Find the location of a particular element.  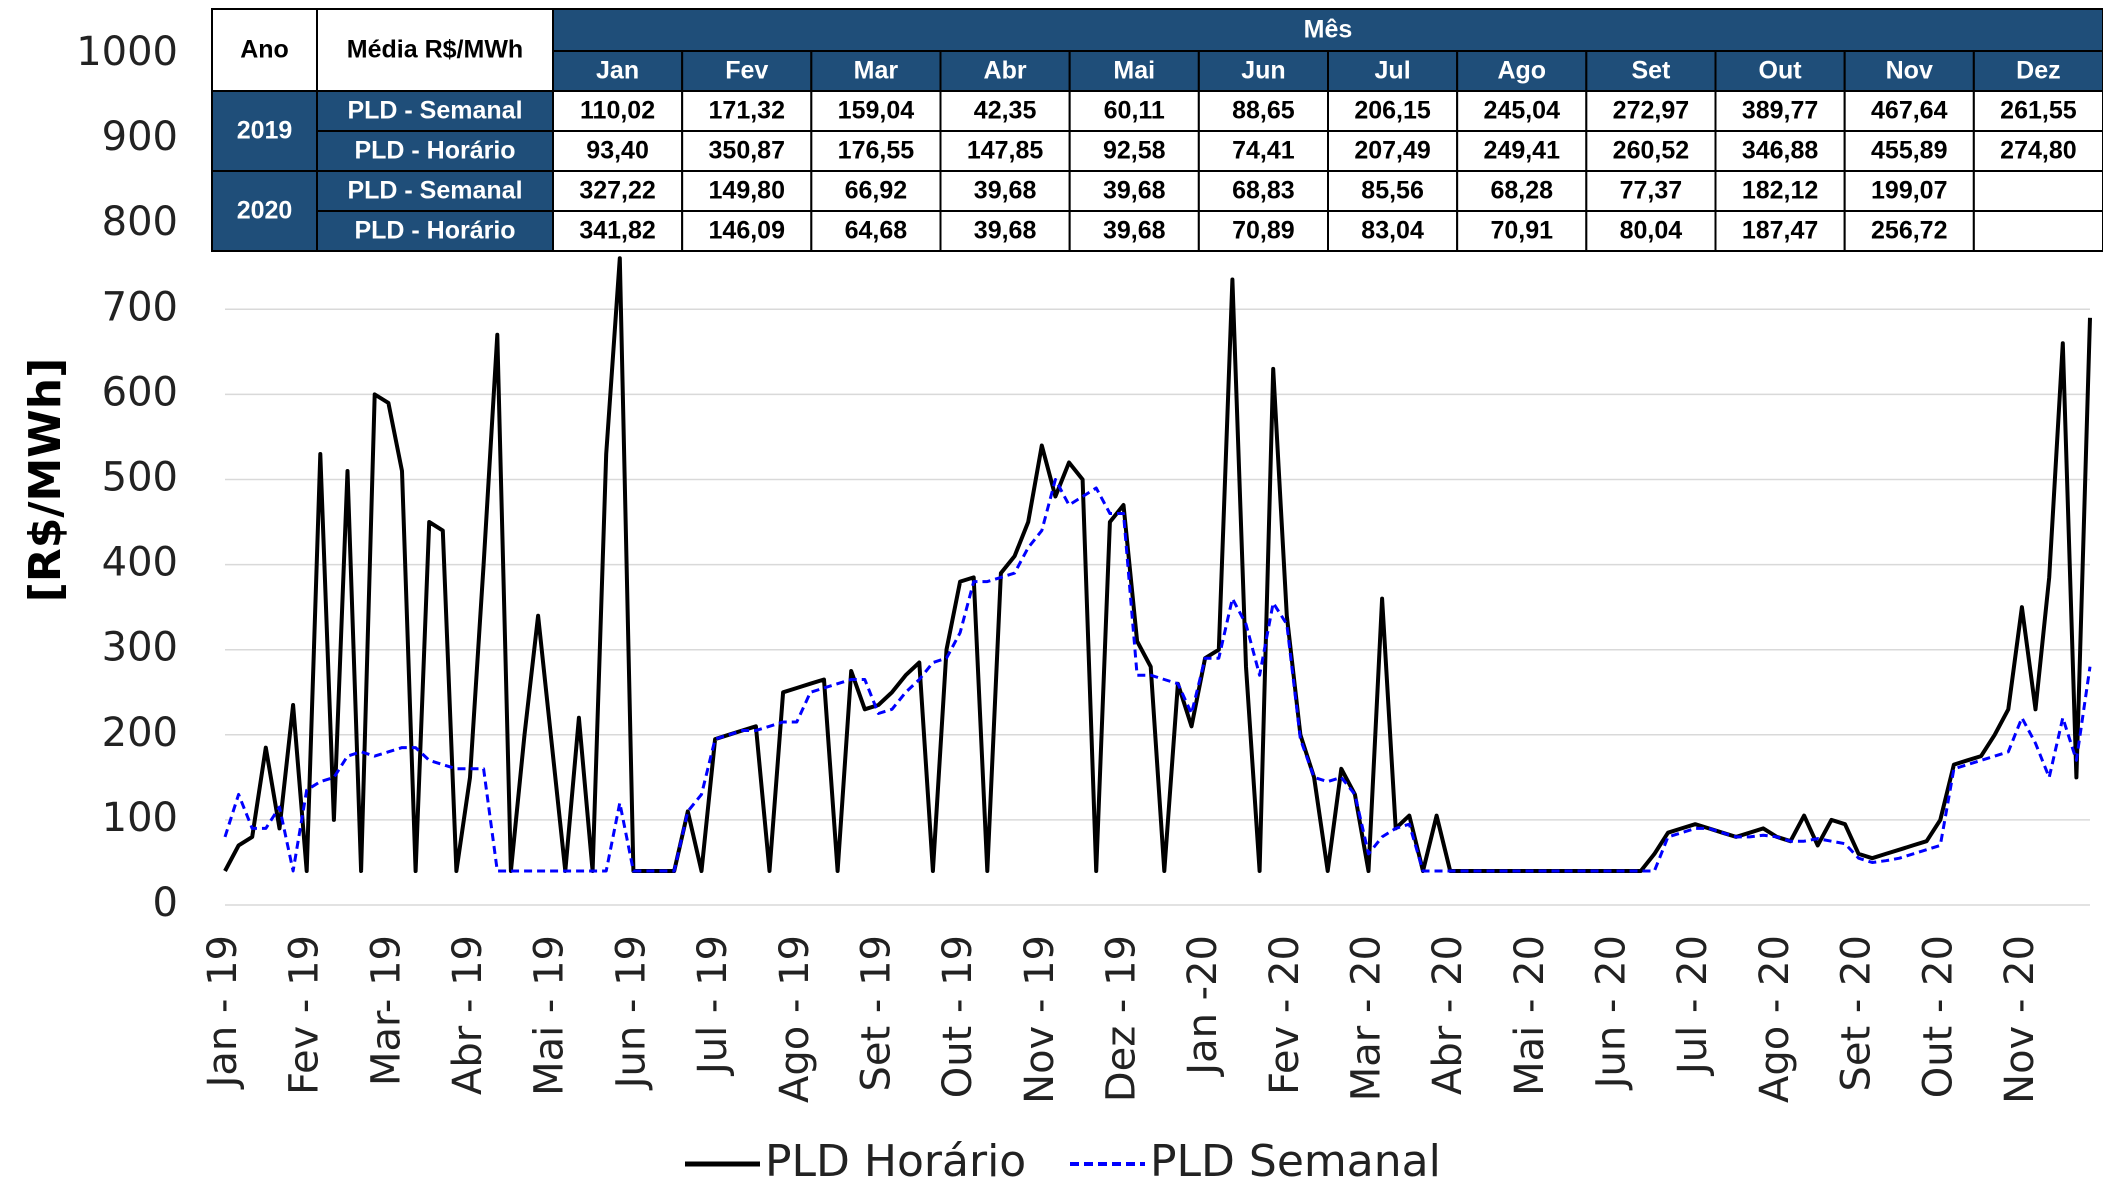

y-tick-label: 300 is located at coordinates (140, 648).